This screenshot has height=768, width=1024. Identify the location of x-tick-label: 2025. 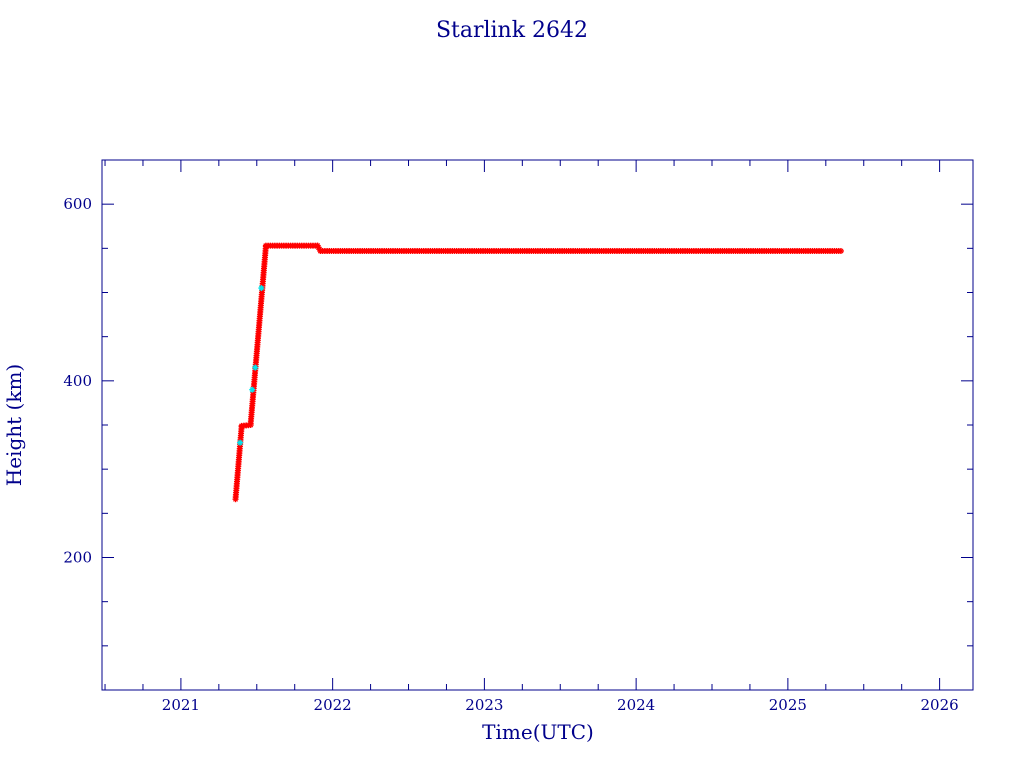
(788, 705).